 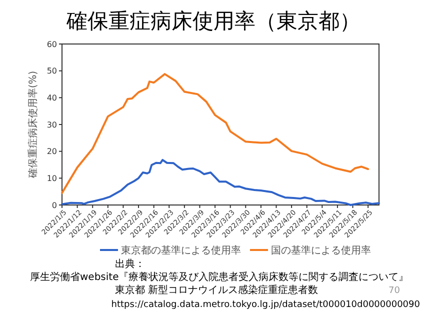 I want to click on y-tick-label: 40, so click(x=51, y=97).